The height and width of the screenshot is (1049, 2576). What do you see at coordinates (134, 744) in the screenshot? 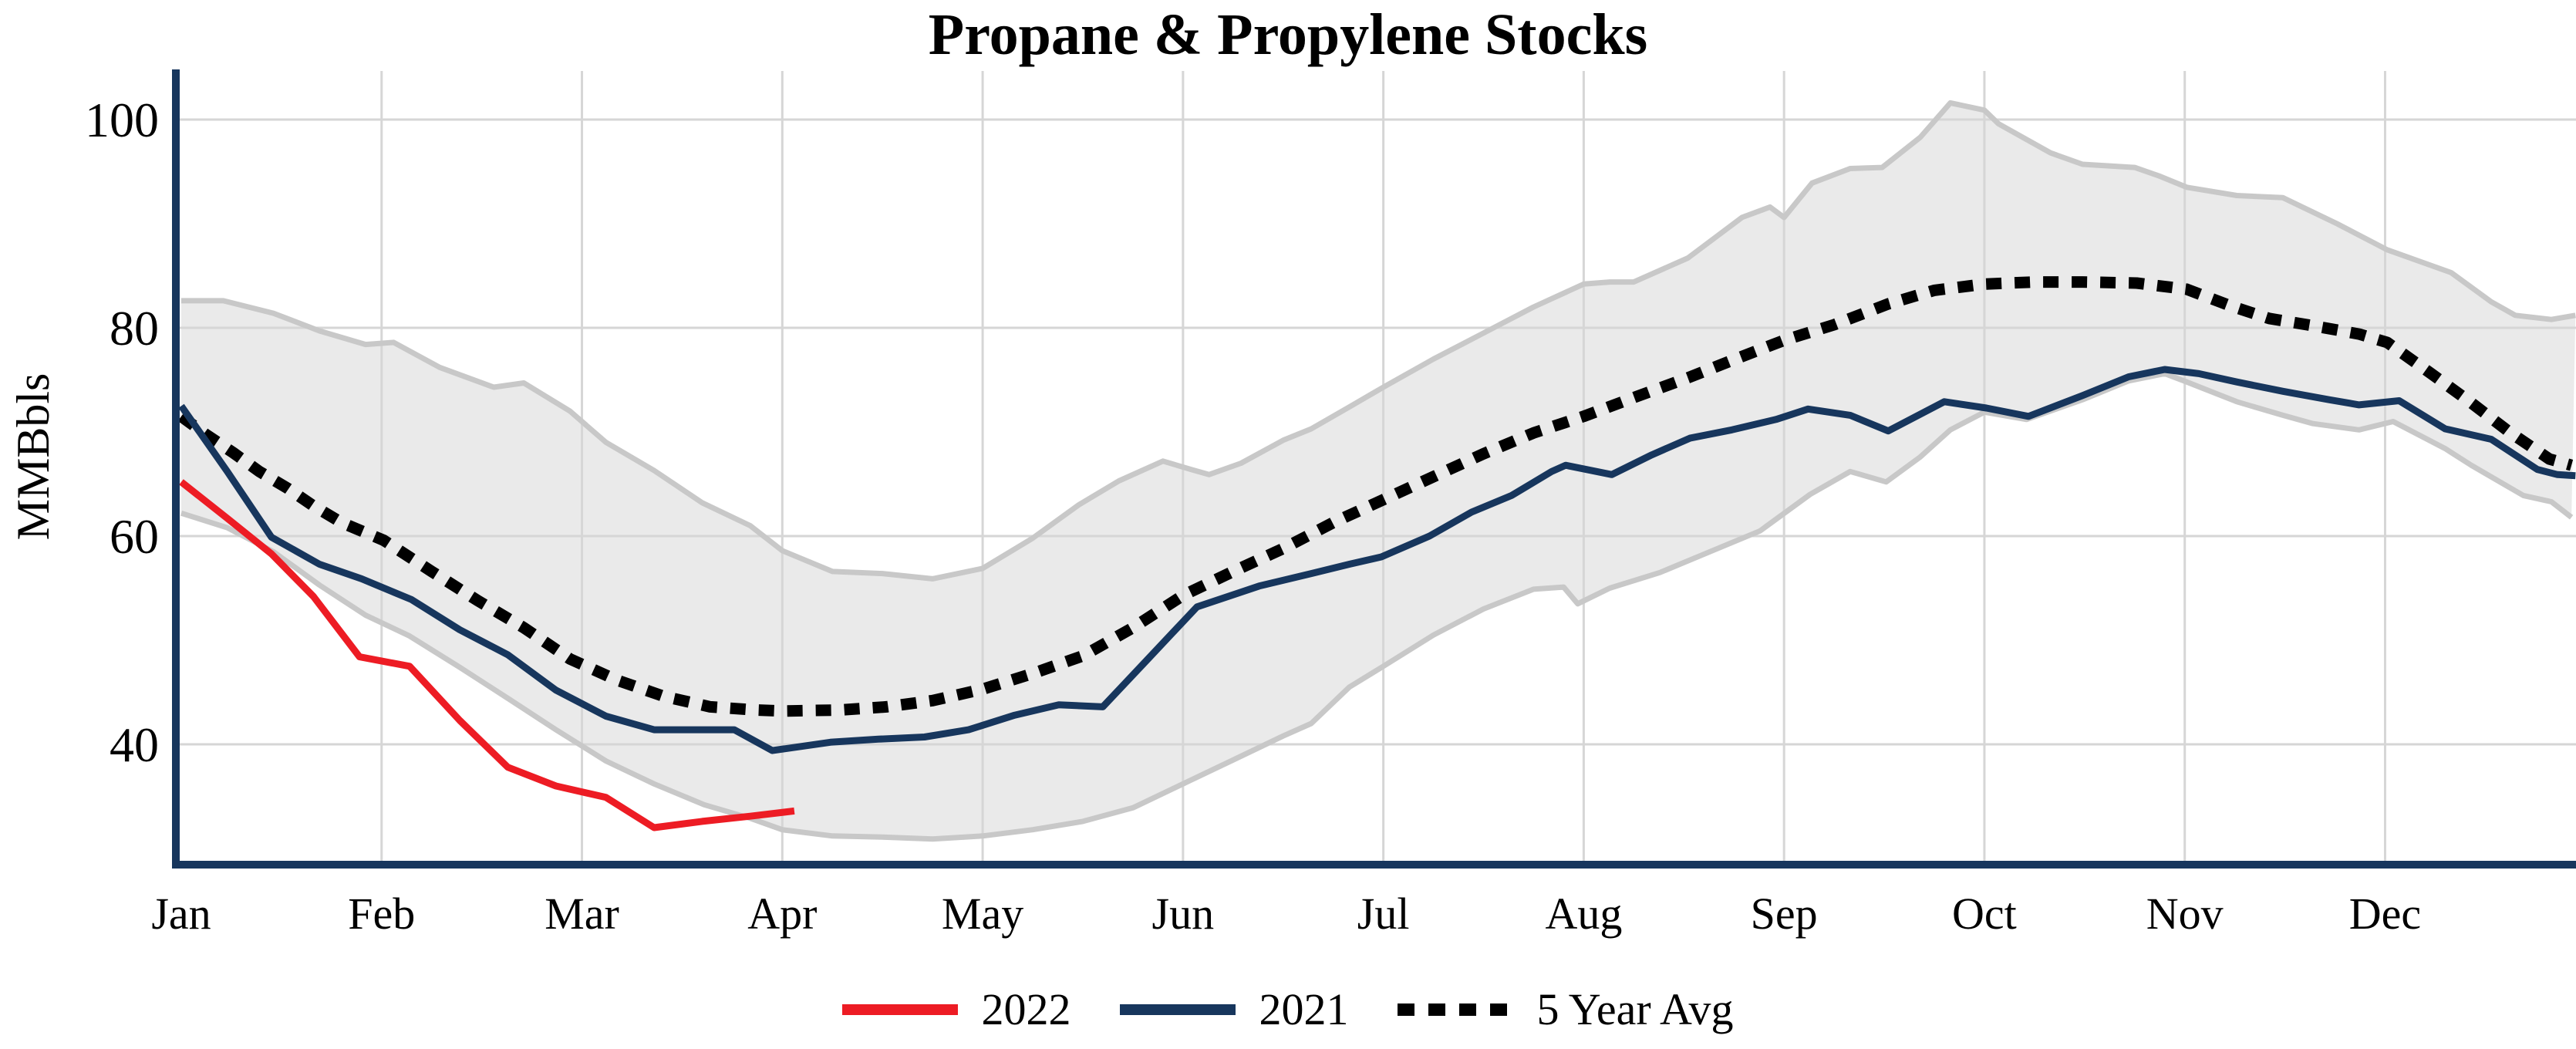
I see `y-tick-label-40: 40` at bounding box center [134, 744].